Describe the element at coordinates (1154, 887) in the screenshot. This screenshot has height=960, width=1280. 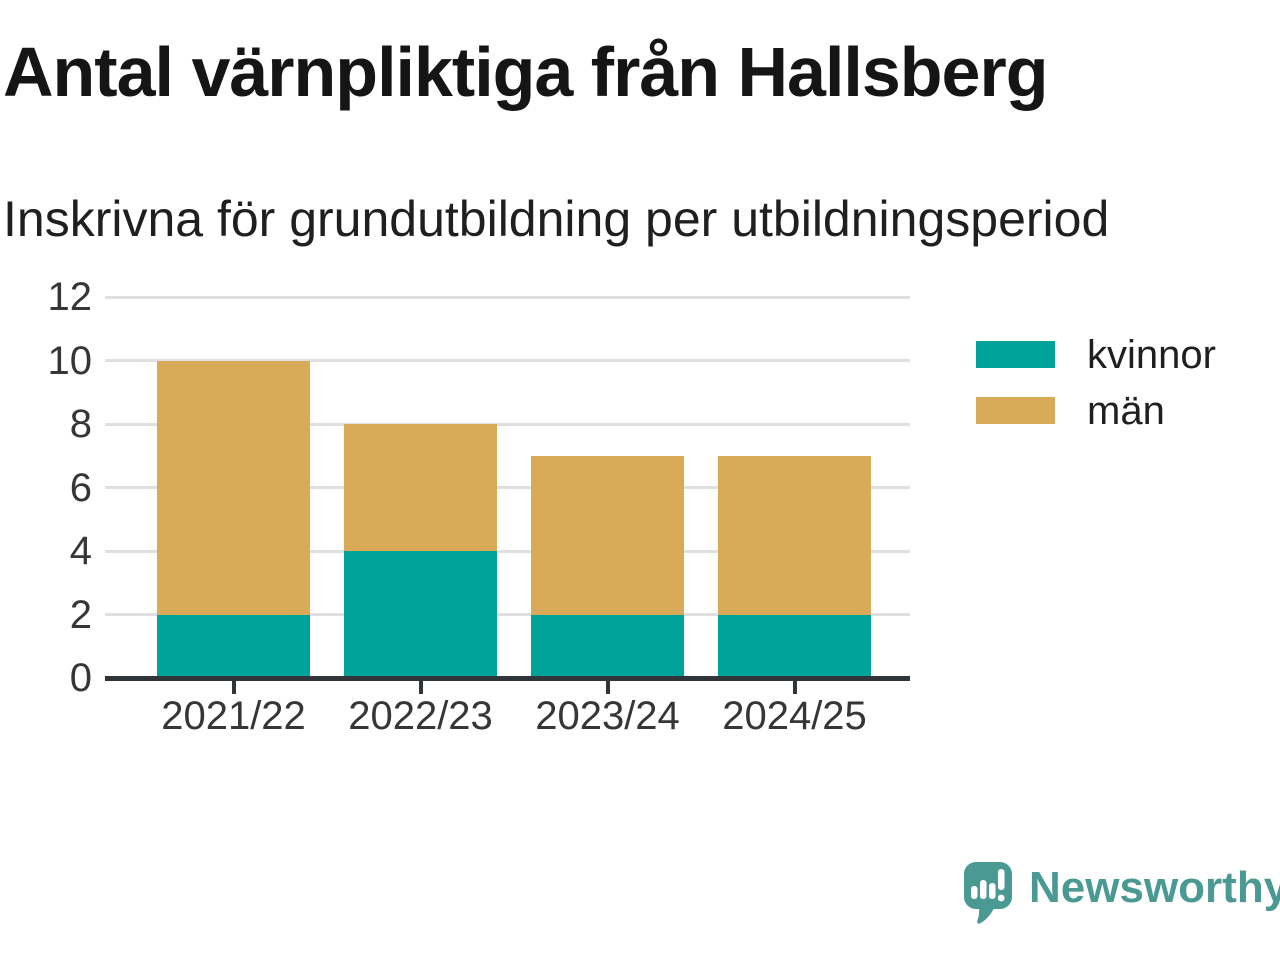
I see `newsworthy-logo-text: Newsworthy` at that location.